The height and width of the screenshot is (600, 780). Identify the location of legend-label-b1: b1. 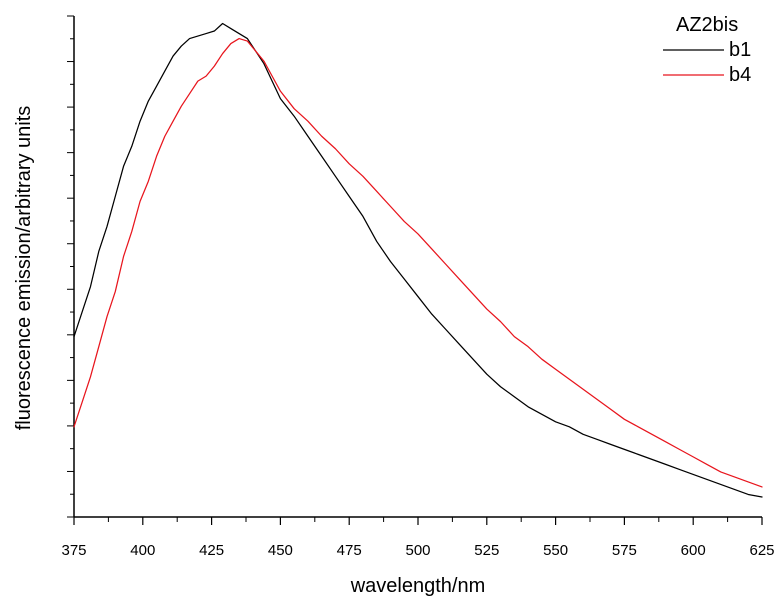
(740, 50).